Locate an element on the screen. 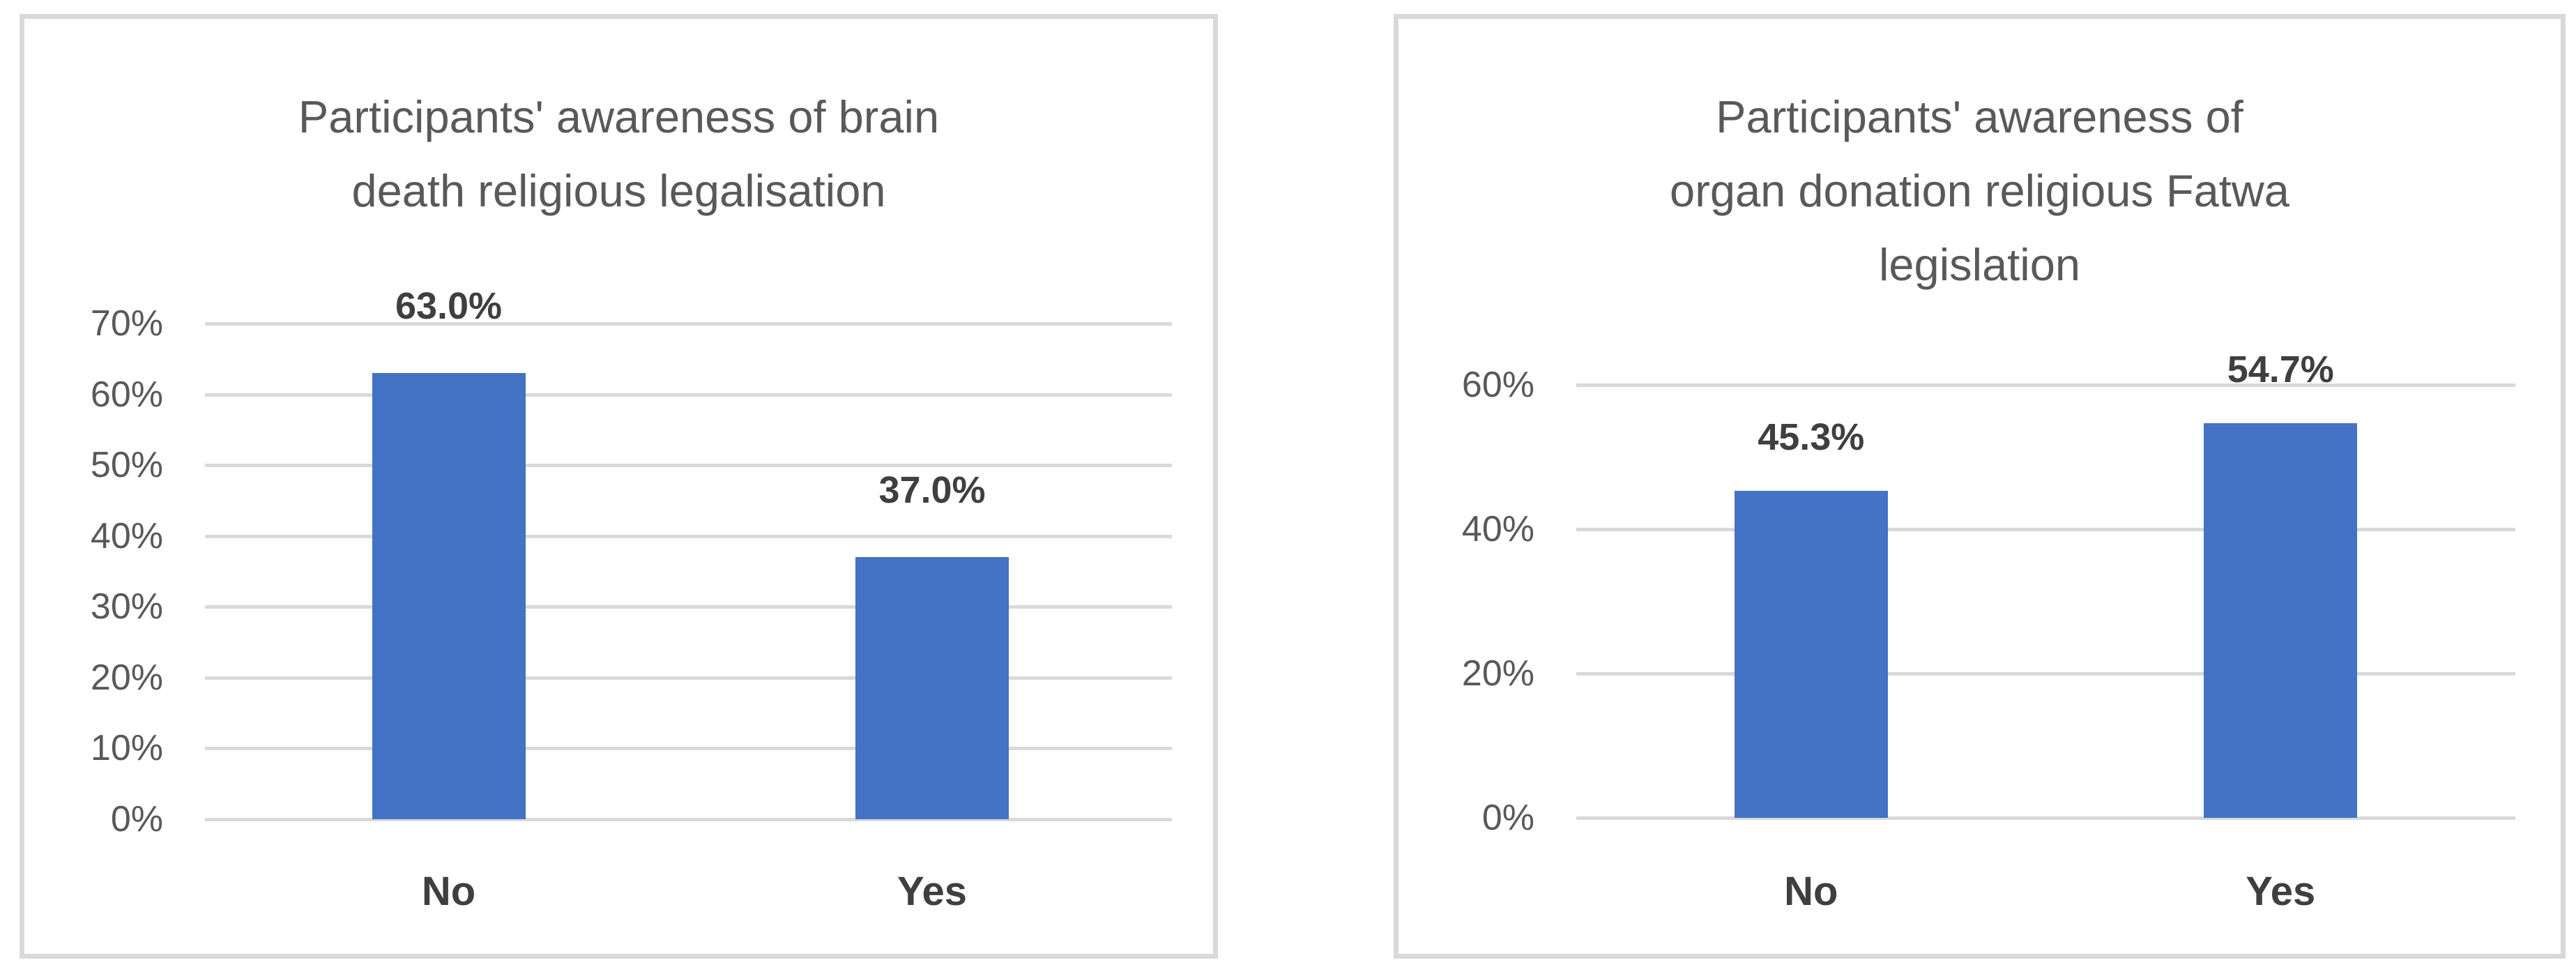  chart-title-line: organ donation religious Fatwa is located at coordinates (1979, 190).